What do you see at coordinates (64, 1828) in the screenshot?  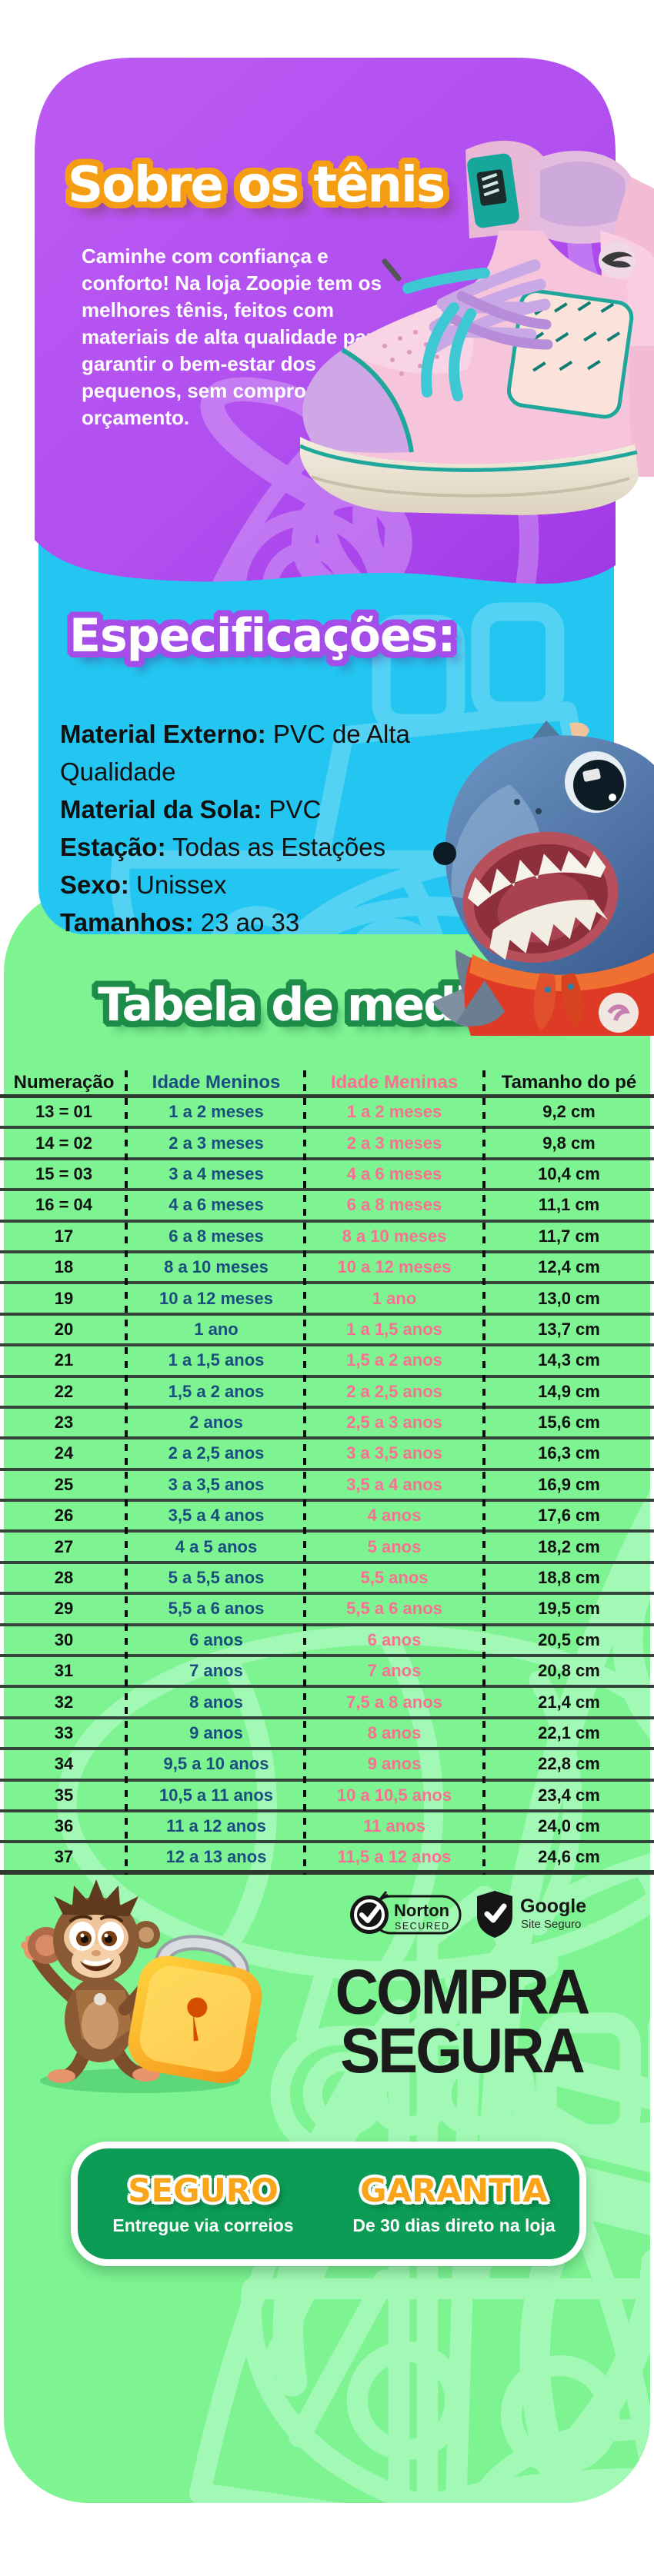 I see `size-table-cell: 36` at bounding box center [64, 1828].